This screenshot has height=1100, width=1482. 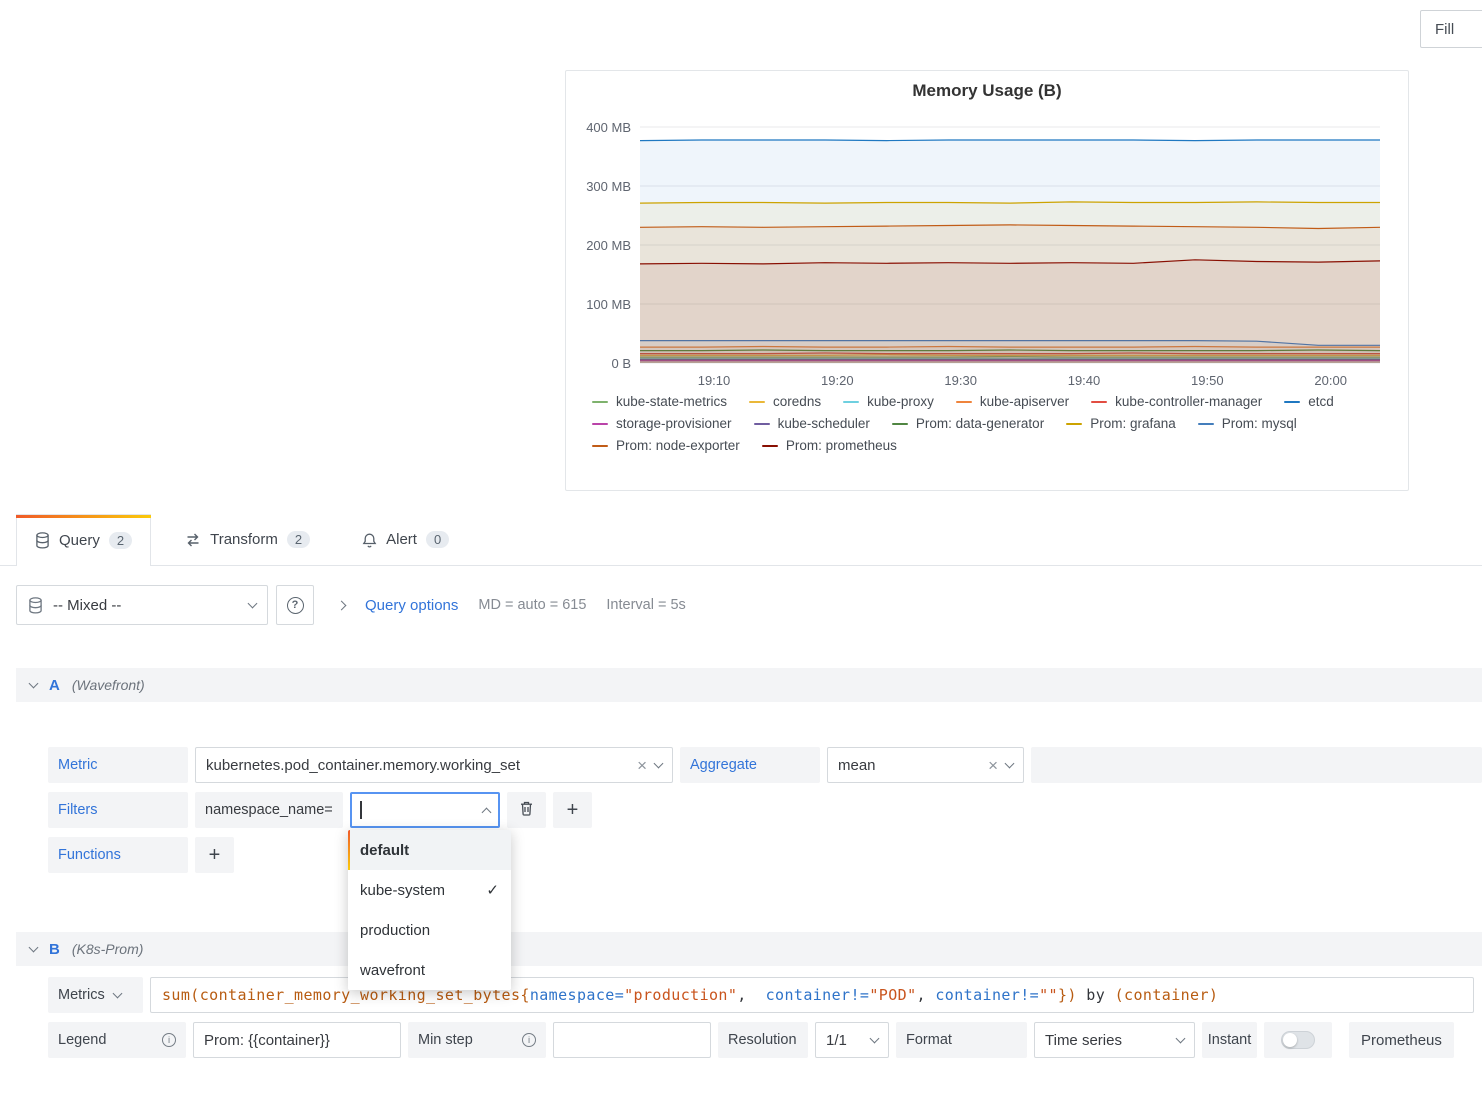 I want to click on format-value: Time series, so click(x=1083, y=1040).